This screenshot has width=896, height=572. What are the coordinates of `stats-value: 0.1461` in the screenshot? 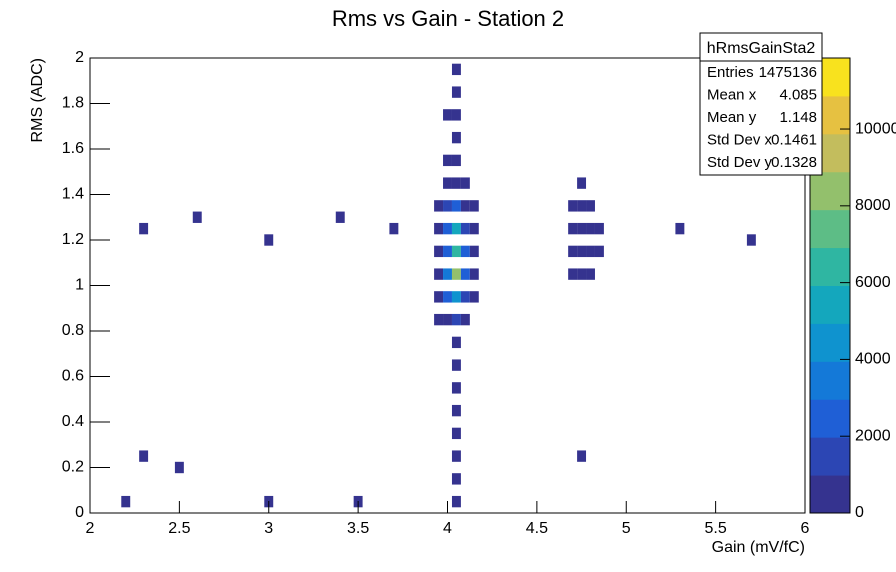 It's located at (794, 139).